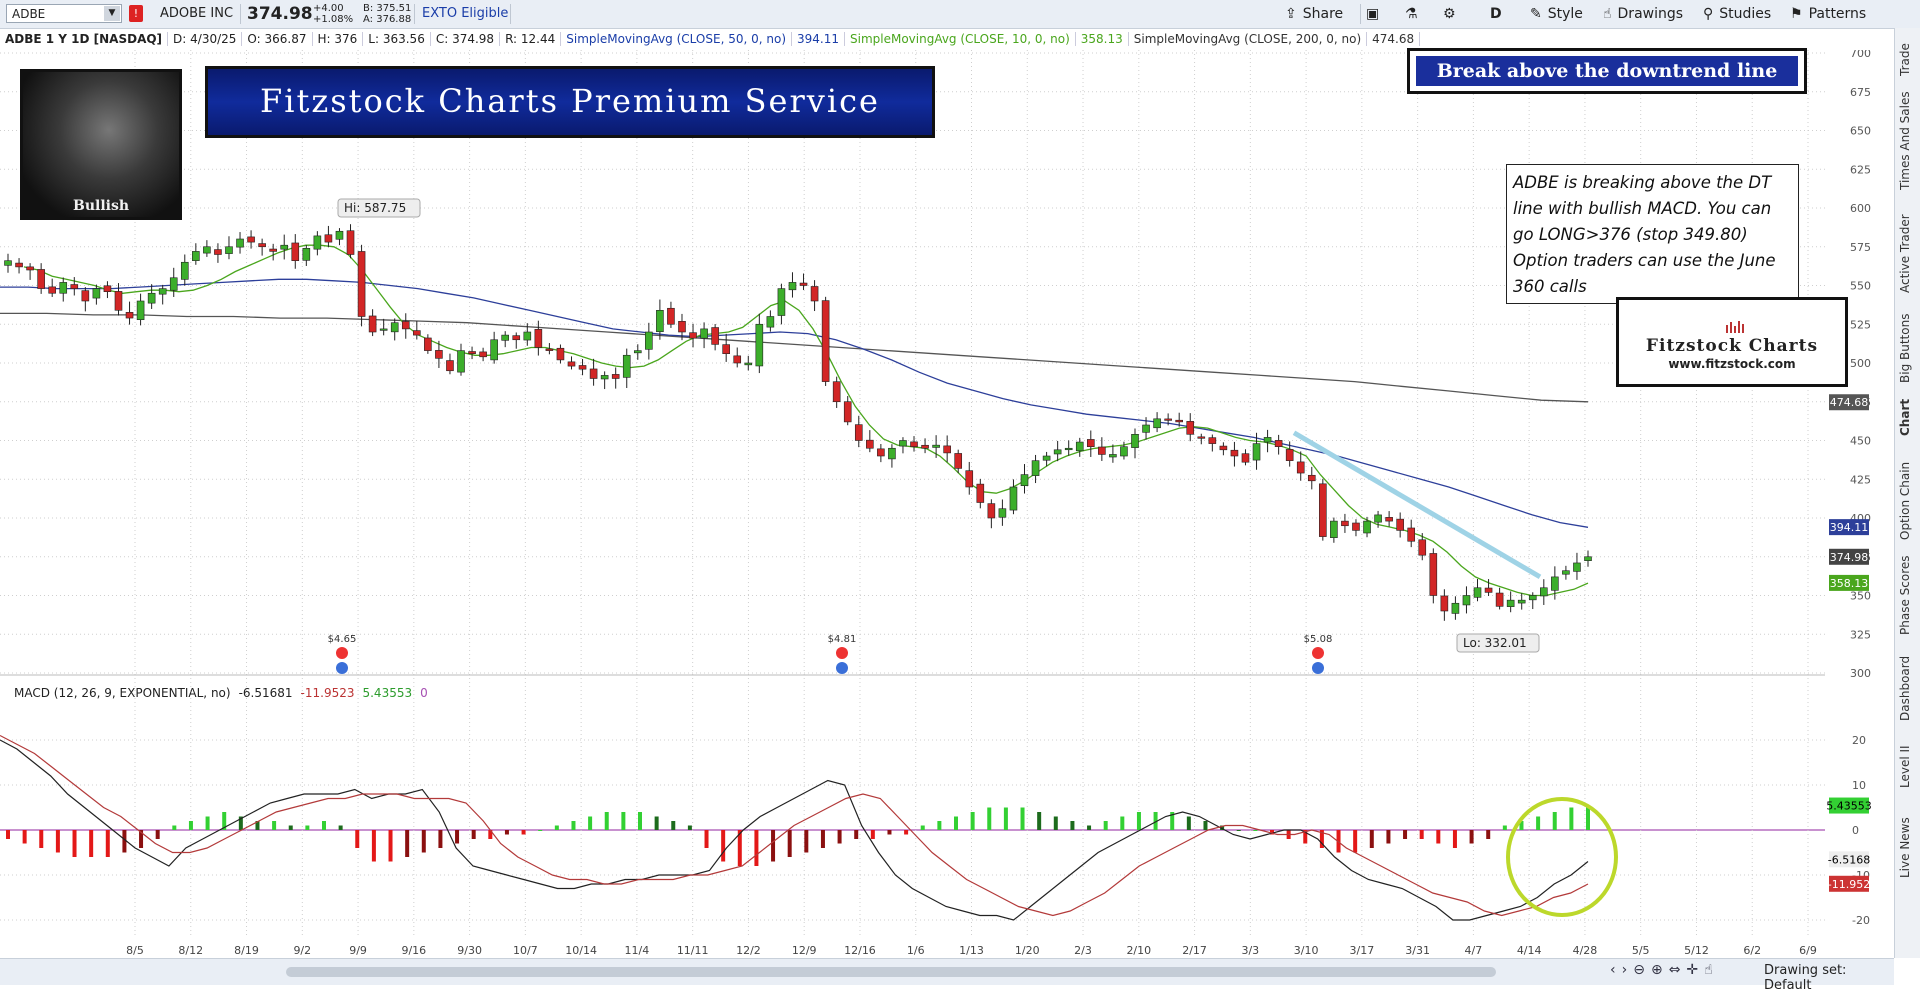  What do you see at coordinates (1323, 14) in the screenshot?
I see `share-label: Share` at bounding box center [1323, 14].